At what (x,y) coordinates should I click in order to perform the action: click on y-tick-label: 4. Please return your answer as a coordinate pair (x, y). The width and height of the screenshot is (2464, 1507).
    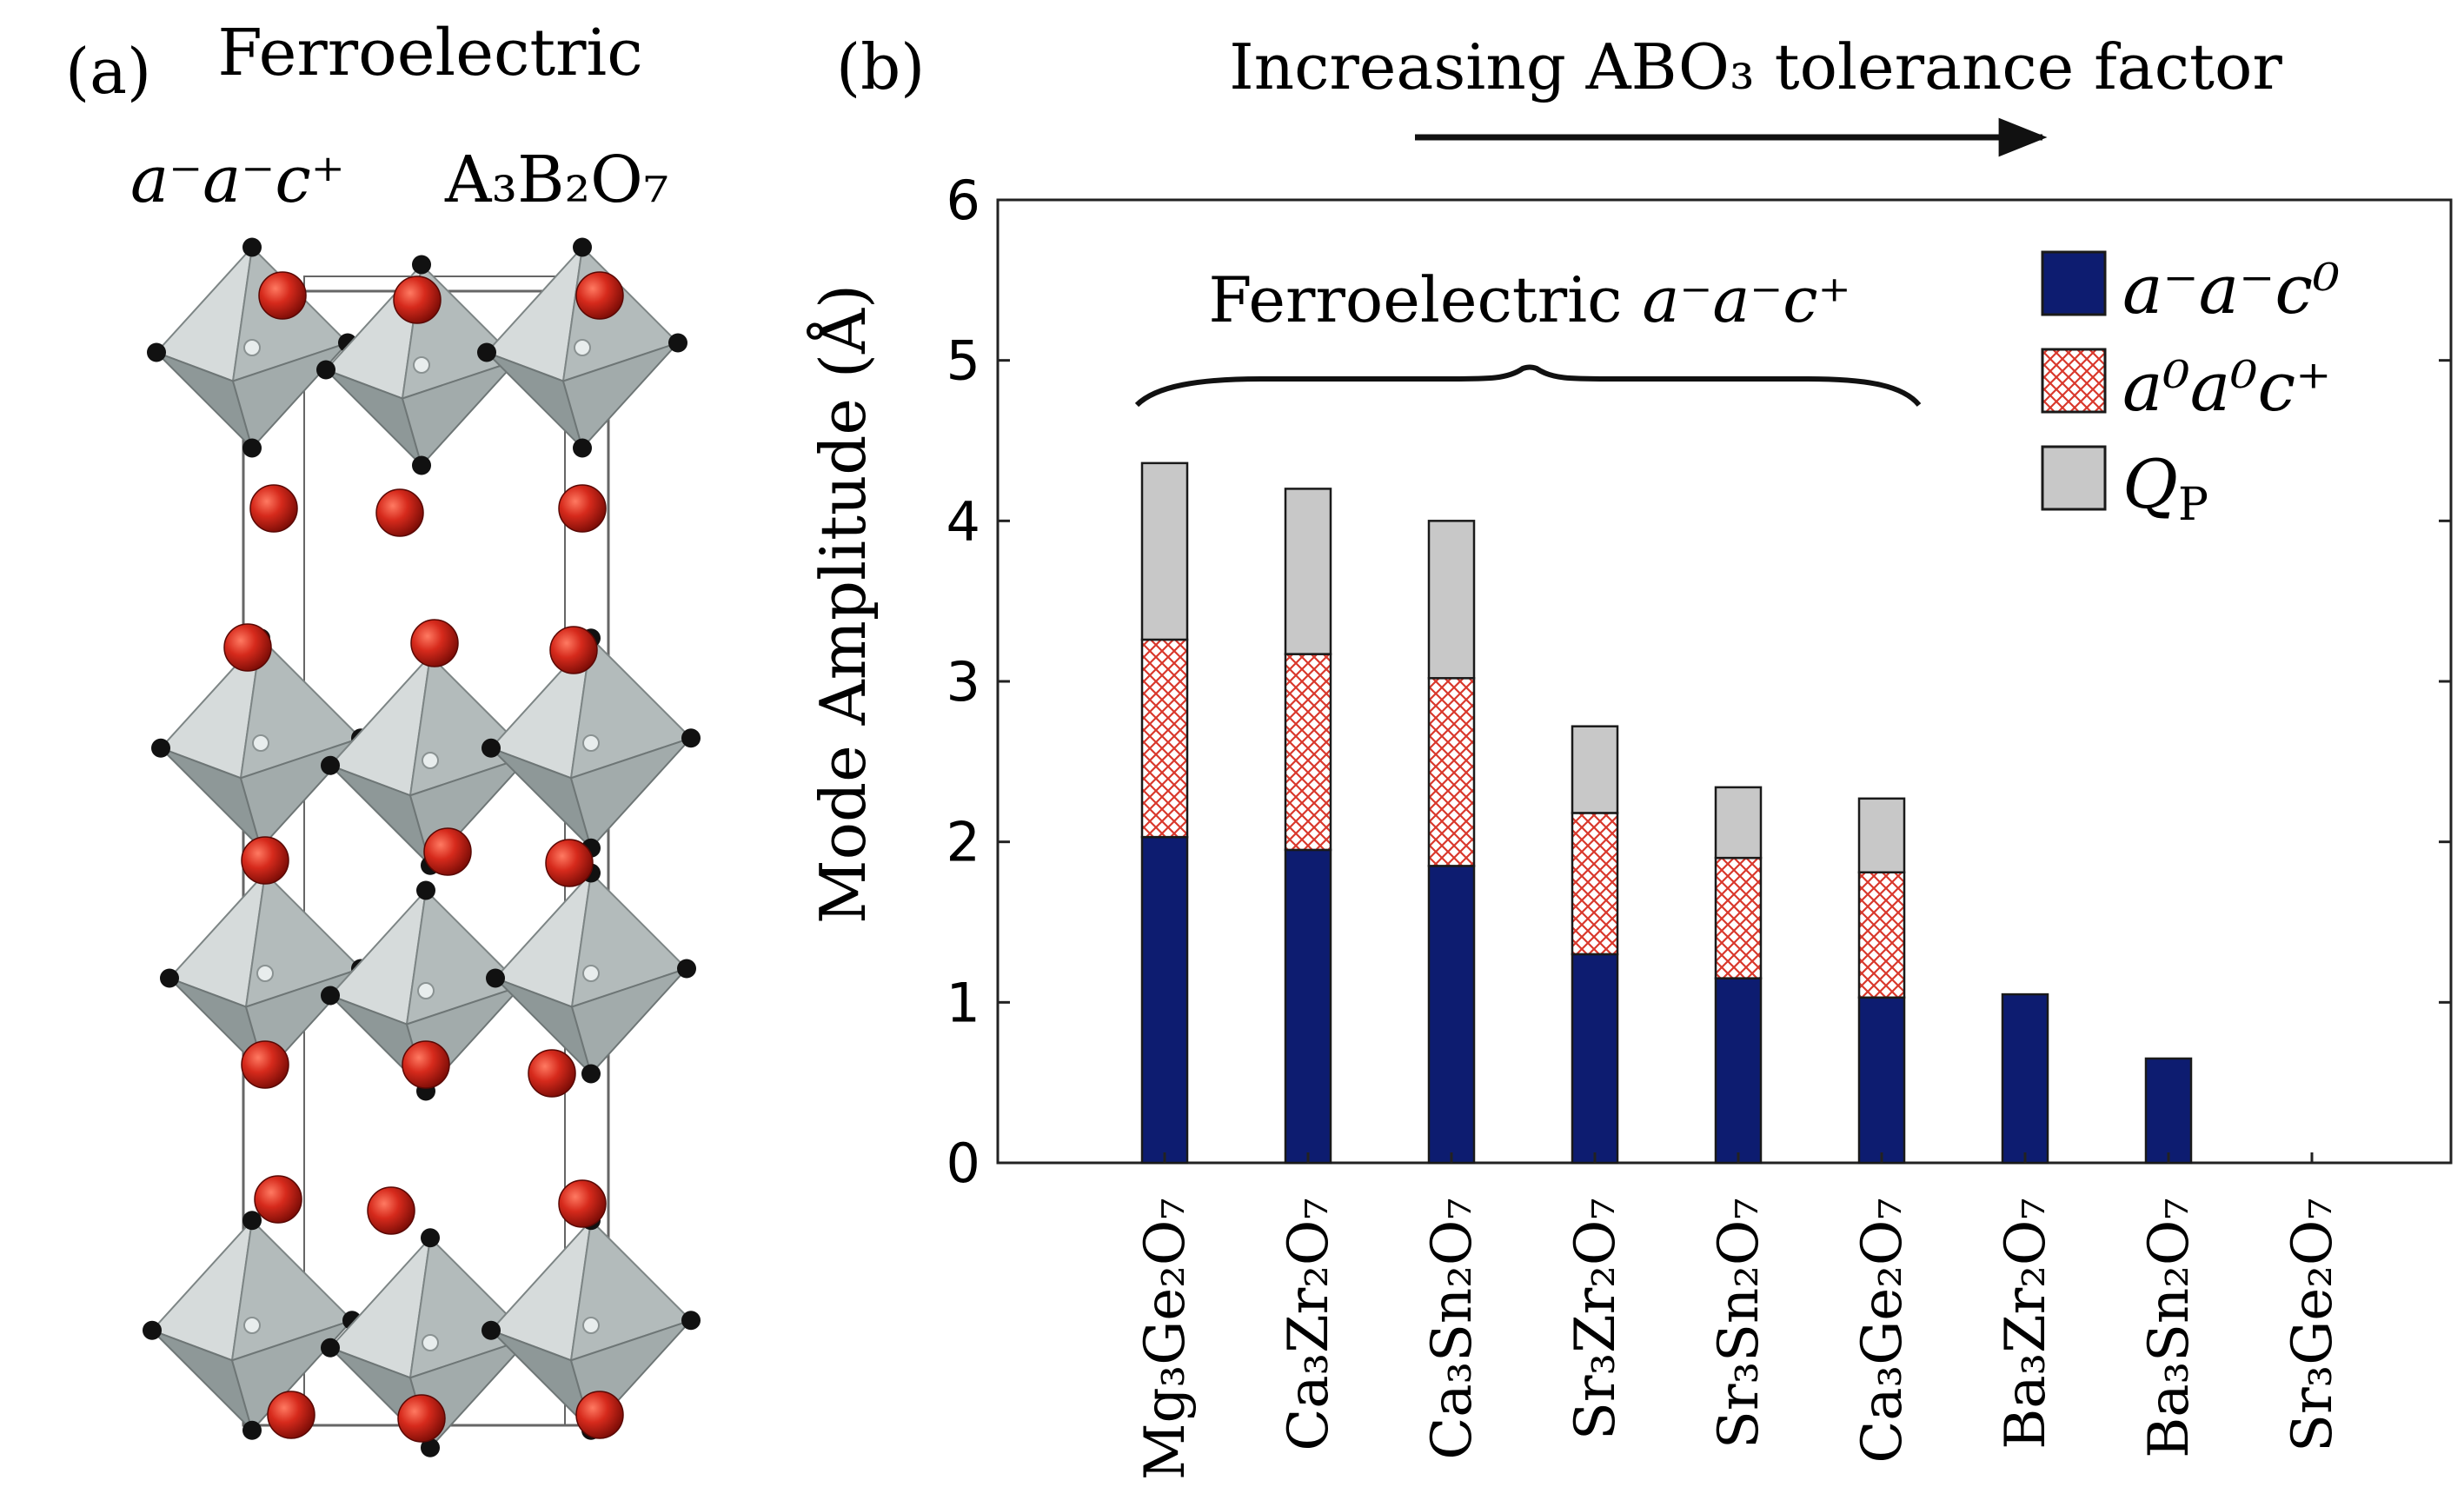
    Looking at the image, I should click on (963, 521).